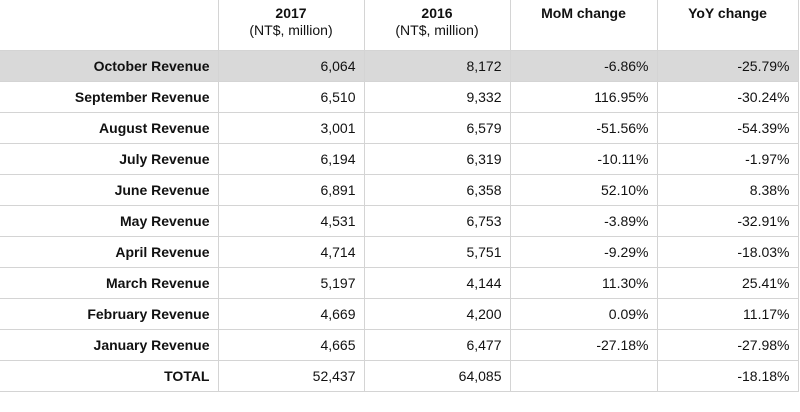  Describe the element at coordinates (583, 314) in the screenshot. I see `mom-change: 0.09%` at that location.